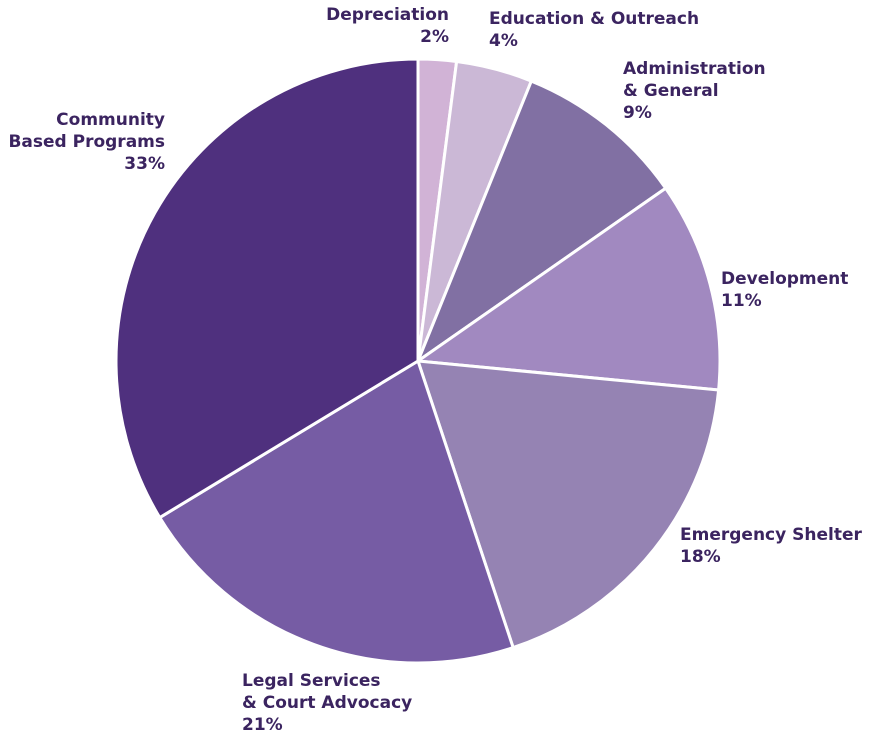 The height and width of the screenshot is (741, 871). Describe the element at coordinates (771, 546) in the screenshot. I see `pie-label-emergency-shelter: Emergency Shelter 18%` at that location.